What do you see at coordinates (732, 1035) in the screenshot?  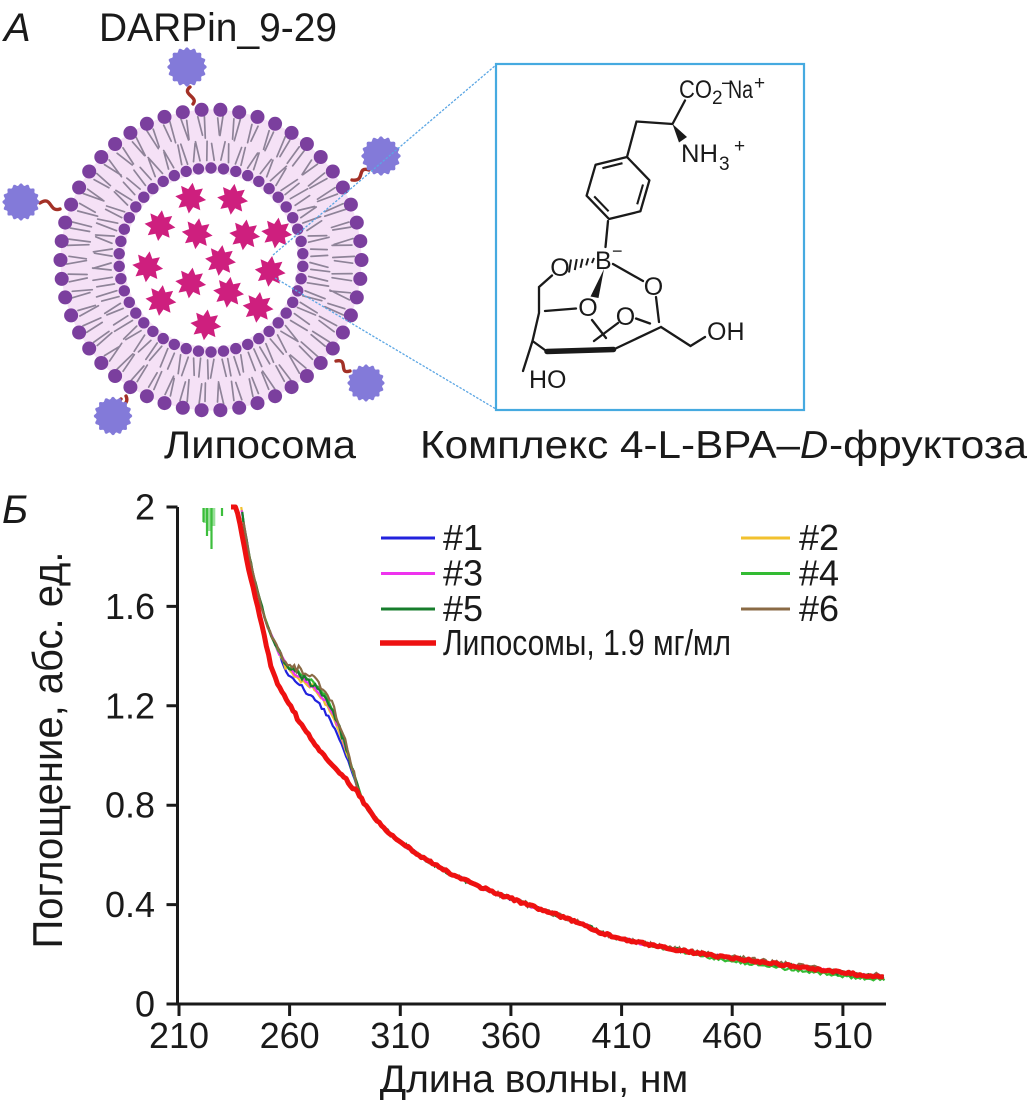 I see `svg-text: 460` at bounding box center [732, 1035].